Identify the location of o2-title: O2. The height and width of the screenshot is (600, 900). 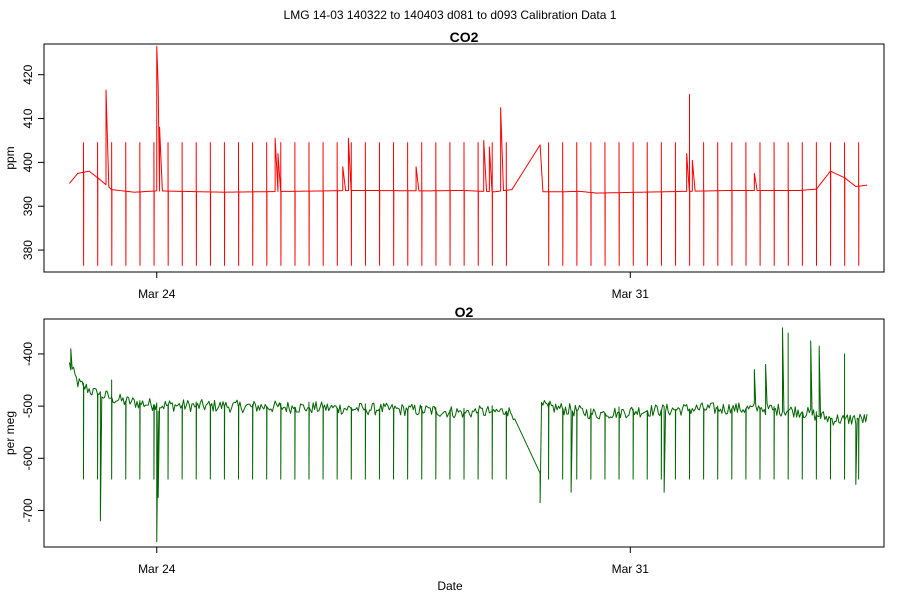
(464, 312).